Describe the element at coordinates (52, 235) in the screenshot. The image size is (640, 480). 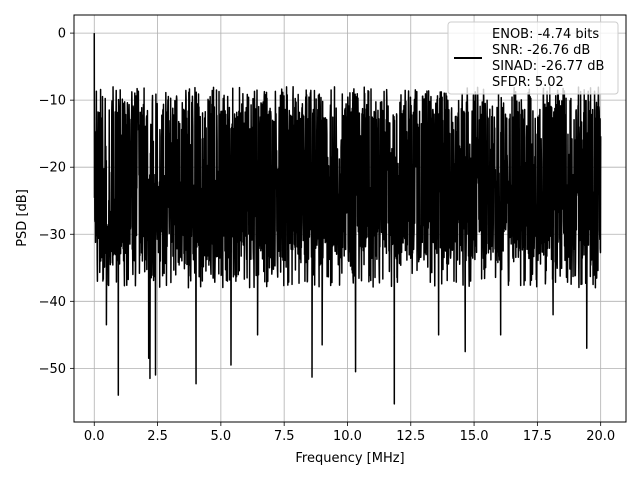
I see `y-tick-label: −30` at that location.